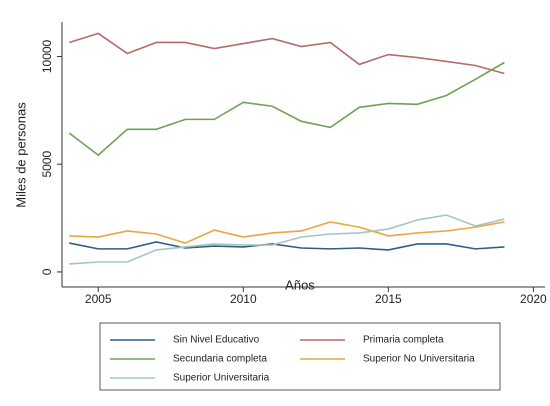  Describe the element at coordinates (98, 299) in the screenshot. I see `x-tick-label: 2005` at that location.